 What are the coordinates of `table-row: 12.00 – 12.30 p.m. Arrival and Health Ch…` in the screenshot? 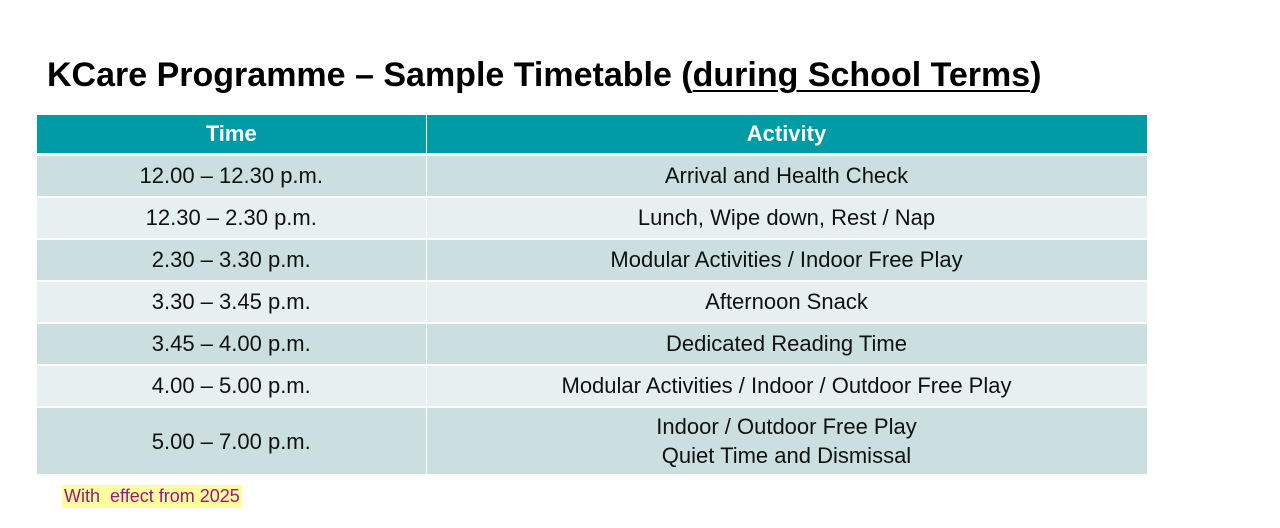 It's located at (592, 176).